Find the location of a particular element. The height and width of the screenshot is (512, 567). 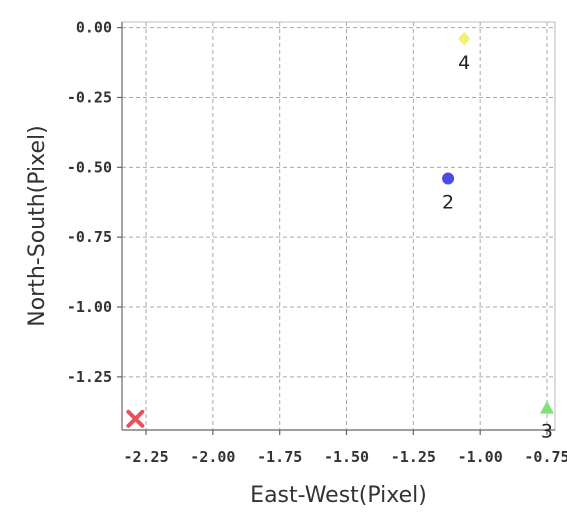

diamond-marker is located at coordinates (464, 38).